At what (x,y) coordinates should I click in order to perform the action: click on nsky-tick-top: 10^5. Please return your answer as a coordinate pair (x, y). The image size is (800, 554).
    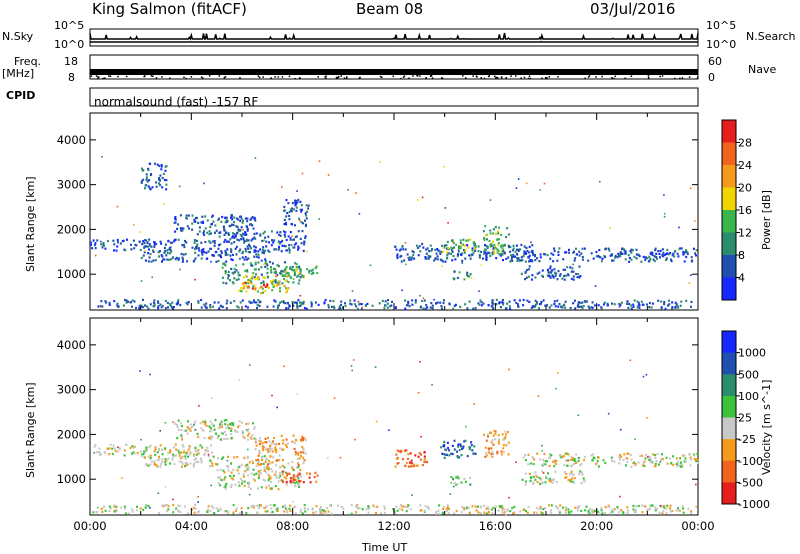
    Looking at the image, I should click on (69, 25).